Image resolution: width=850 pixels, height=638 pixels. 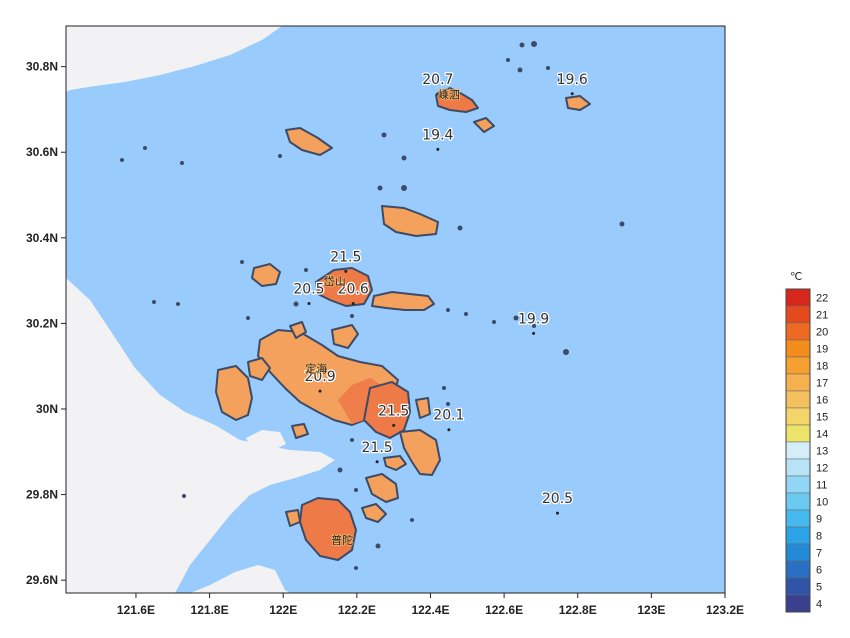 What do you see at coordinates (504, 610) in the screenshot?
I see `x-tick-label: 122.6E` at bounding box center [504, 610].